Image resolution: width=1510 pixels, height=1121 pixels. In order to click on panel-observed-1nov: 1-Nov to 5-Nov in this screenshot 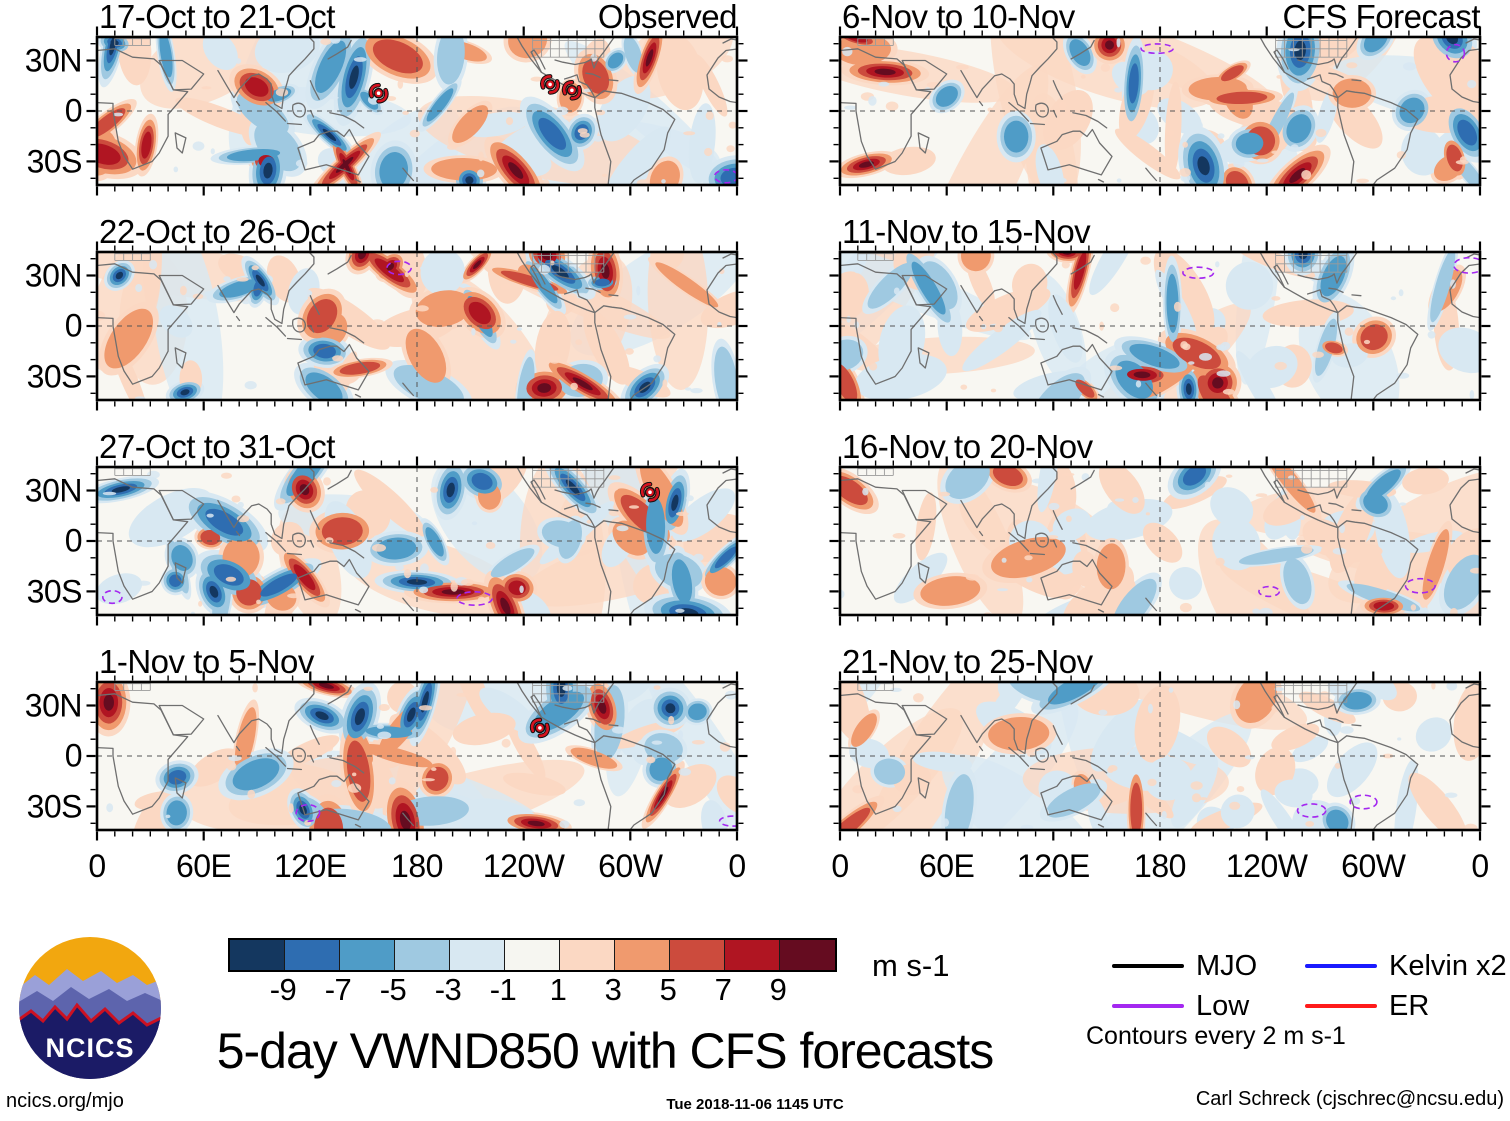, I will do `click(417, 742)`.